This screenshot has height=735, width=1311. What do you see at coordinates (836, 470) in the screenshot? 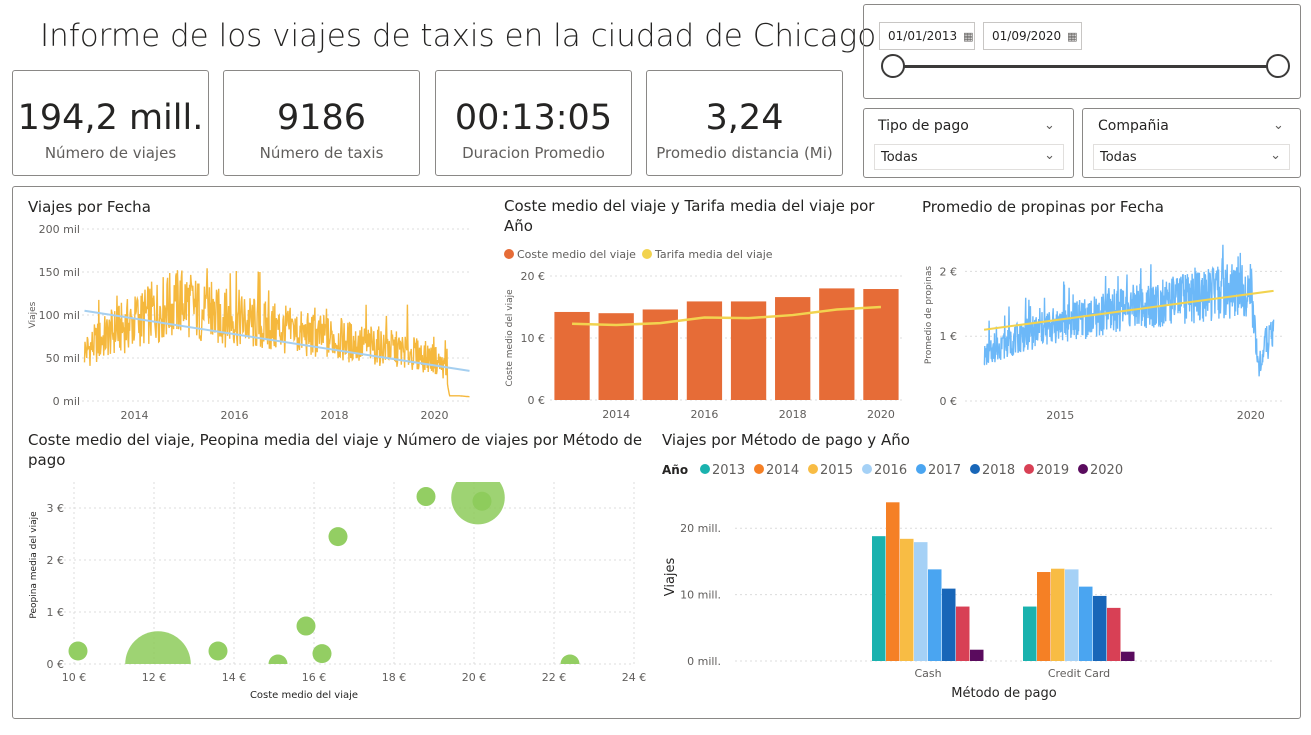
I see `legend-label: 2015` at bounding box center [836, 470].